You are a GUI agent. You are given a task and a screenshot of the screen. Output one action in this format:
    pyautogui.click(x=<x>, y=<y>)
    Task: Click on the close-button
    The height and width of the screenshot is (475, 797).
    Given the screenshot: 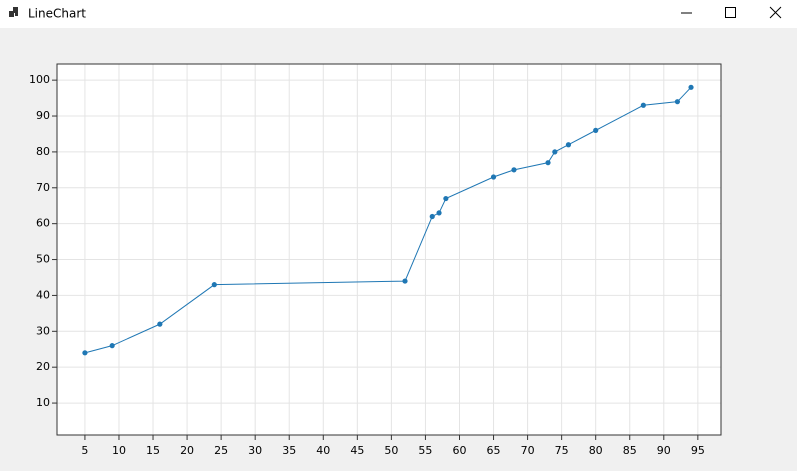 What is the action you would take?
    pyautogui.click(x=775, y=14)
    